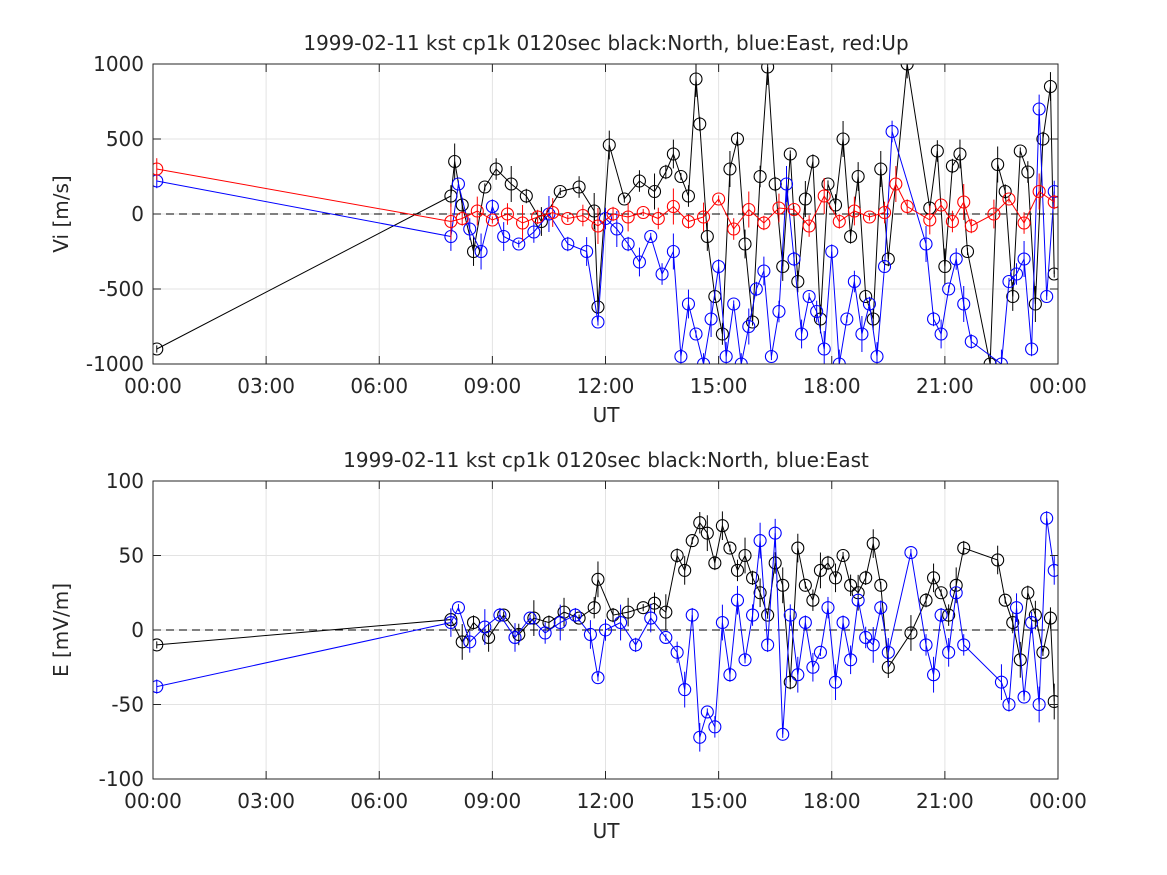 The height and width of the screenshot is (875, 1167). What do you see at coordinates (379, 801) in the screenshot?
I see `efield-xtick-label: 06:00` at bounding box center [379, 801].